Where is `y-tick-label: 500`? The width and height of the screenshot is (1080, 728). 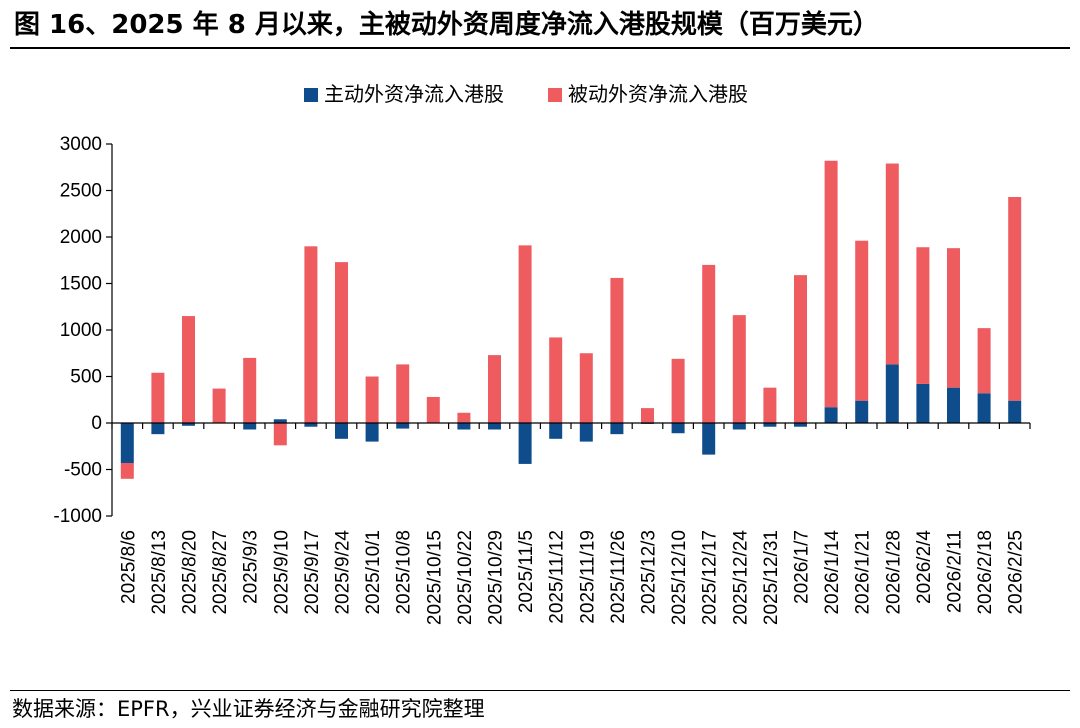 y-tick-label: 500 is located at coordinates (86, 377).